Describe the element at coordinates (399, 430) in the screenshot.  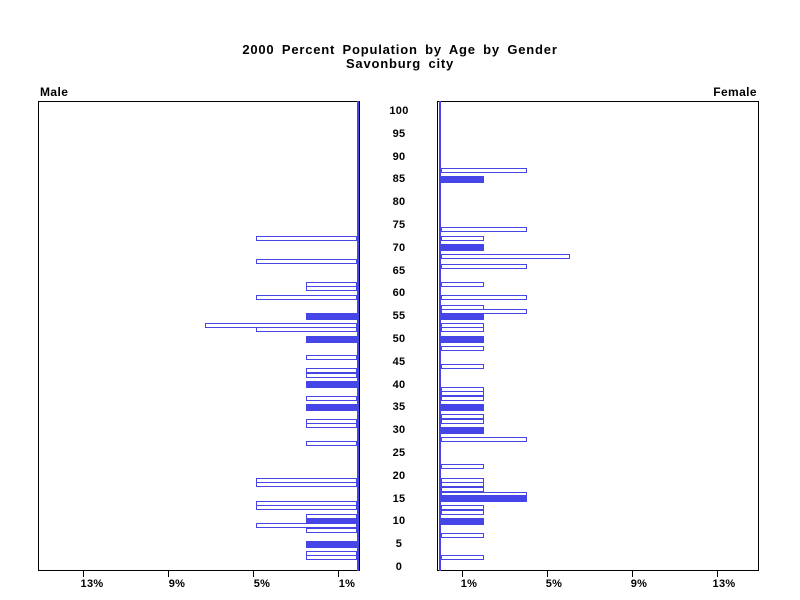
I see `age-tick-label: 30` at that location.